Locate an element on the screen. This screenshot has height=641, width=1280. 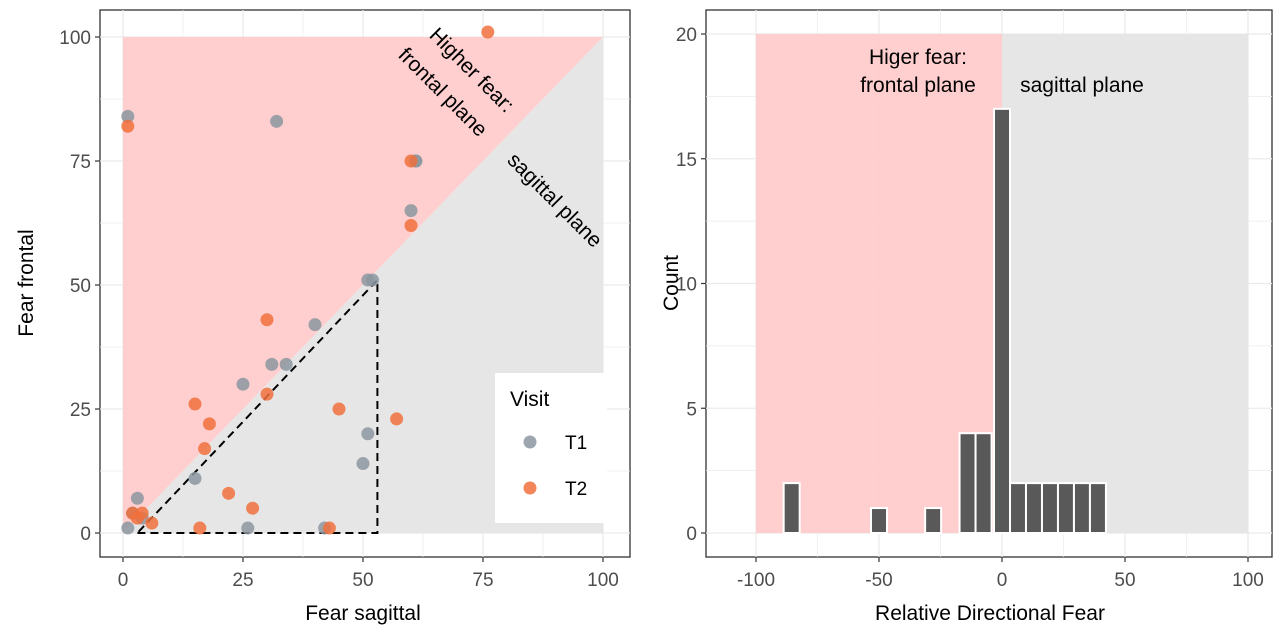
histogram-x-ticks: -100 -50 0 50 100 is located at coordinates (1000, 574).